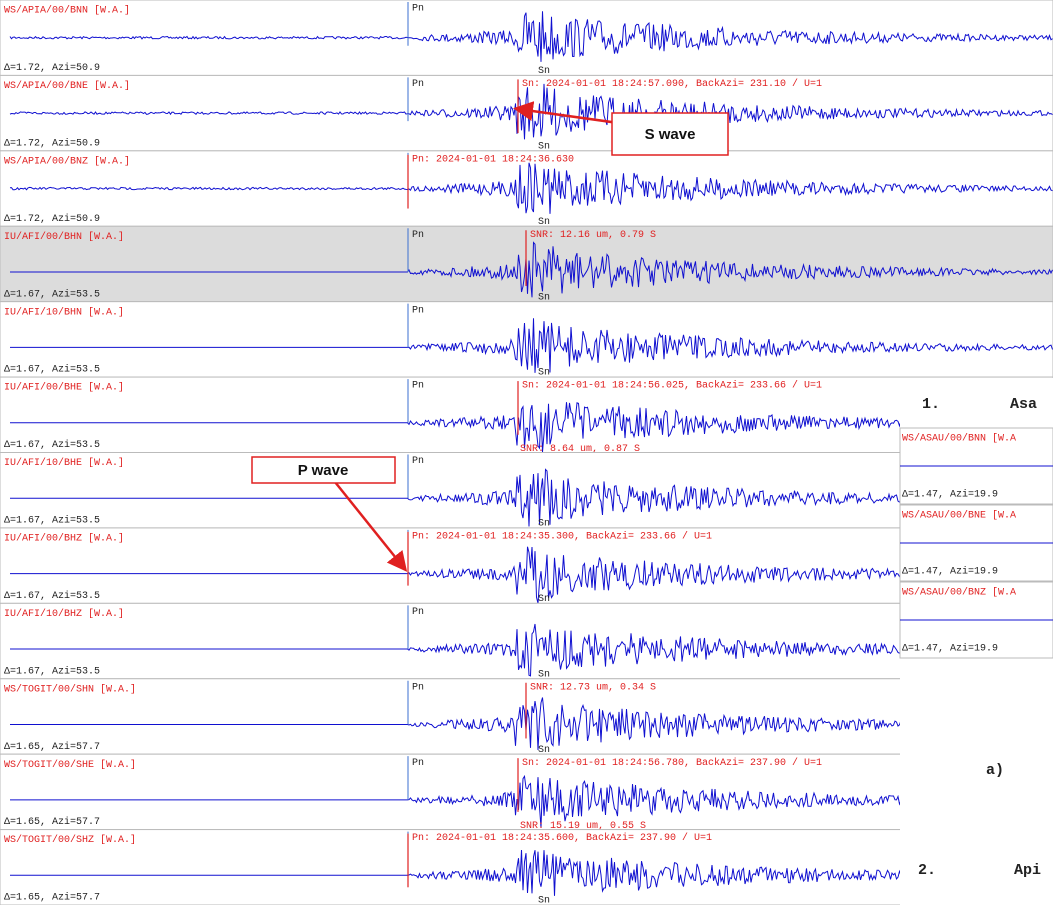 This screenshot has width=1053, height=905. I want to click on snr-label: SNR: 12.16 um, 0.79 S, so click(593, 235).